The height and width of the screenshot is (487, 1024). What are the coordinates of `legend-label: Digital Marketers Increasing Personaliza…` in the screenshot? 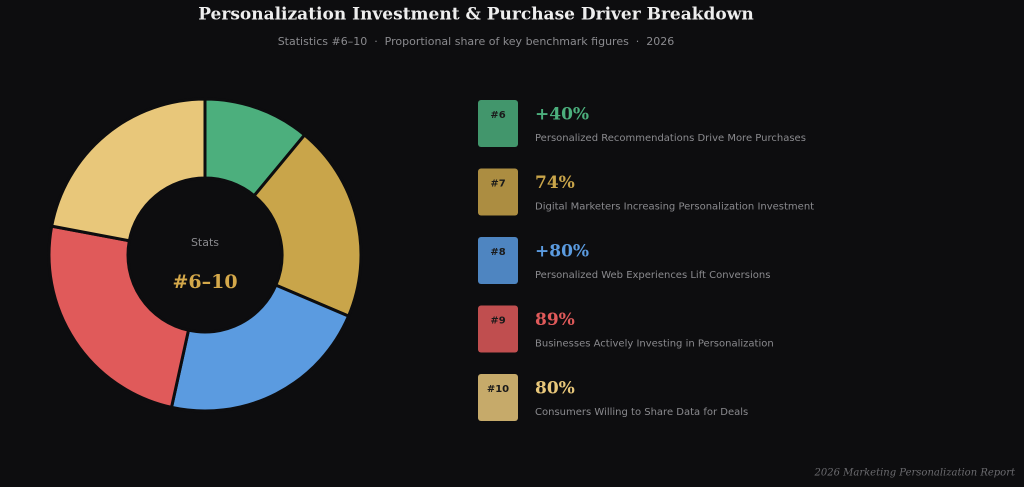 It's located at (674, 207).